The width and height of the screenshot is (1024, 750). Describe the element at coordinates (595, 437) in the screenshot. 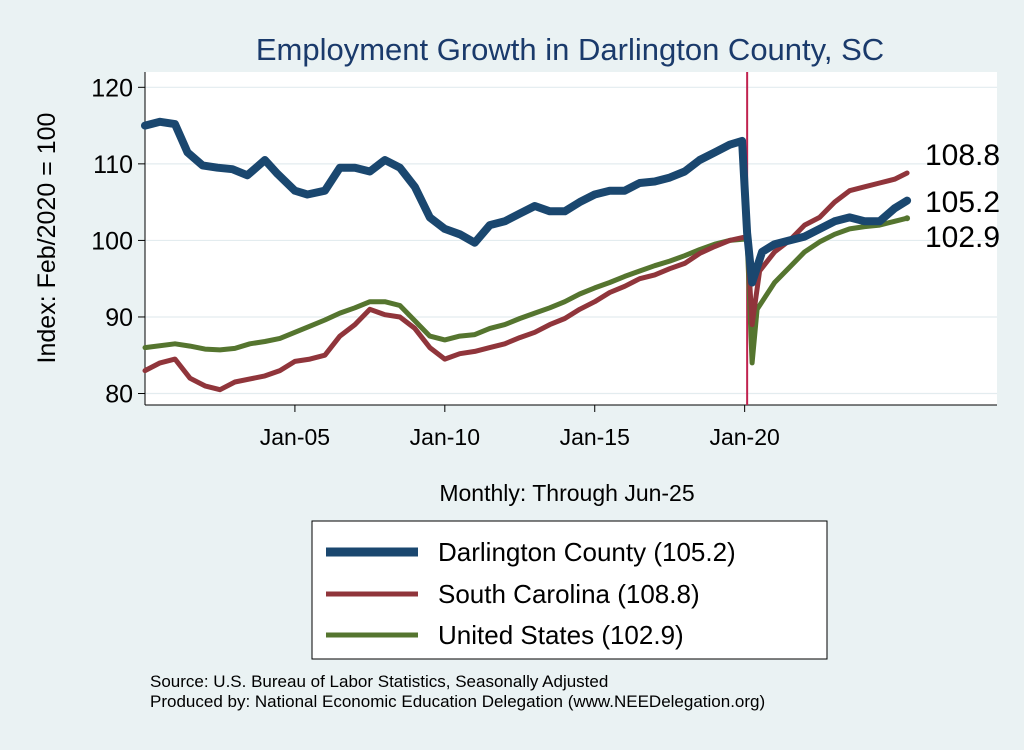

I see `x-tick-label: Jan-15` at that location.